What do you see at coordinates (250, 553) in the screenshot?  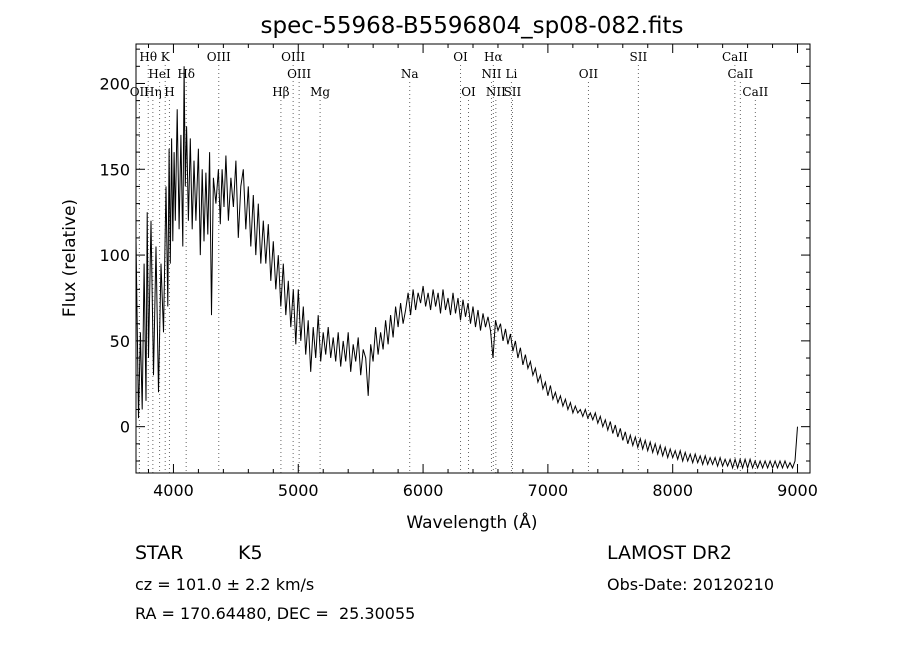 I see `subclass-text: K5` at bounding box center [250, 553].